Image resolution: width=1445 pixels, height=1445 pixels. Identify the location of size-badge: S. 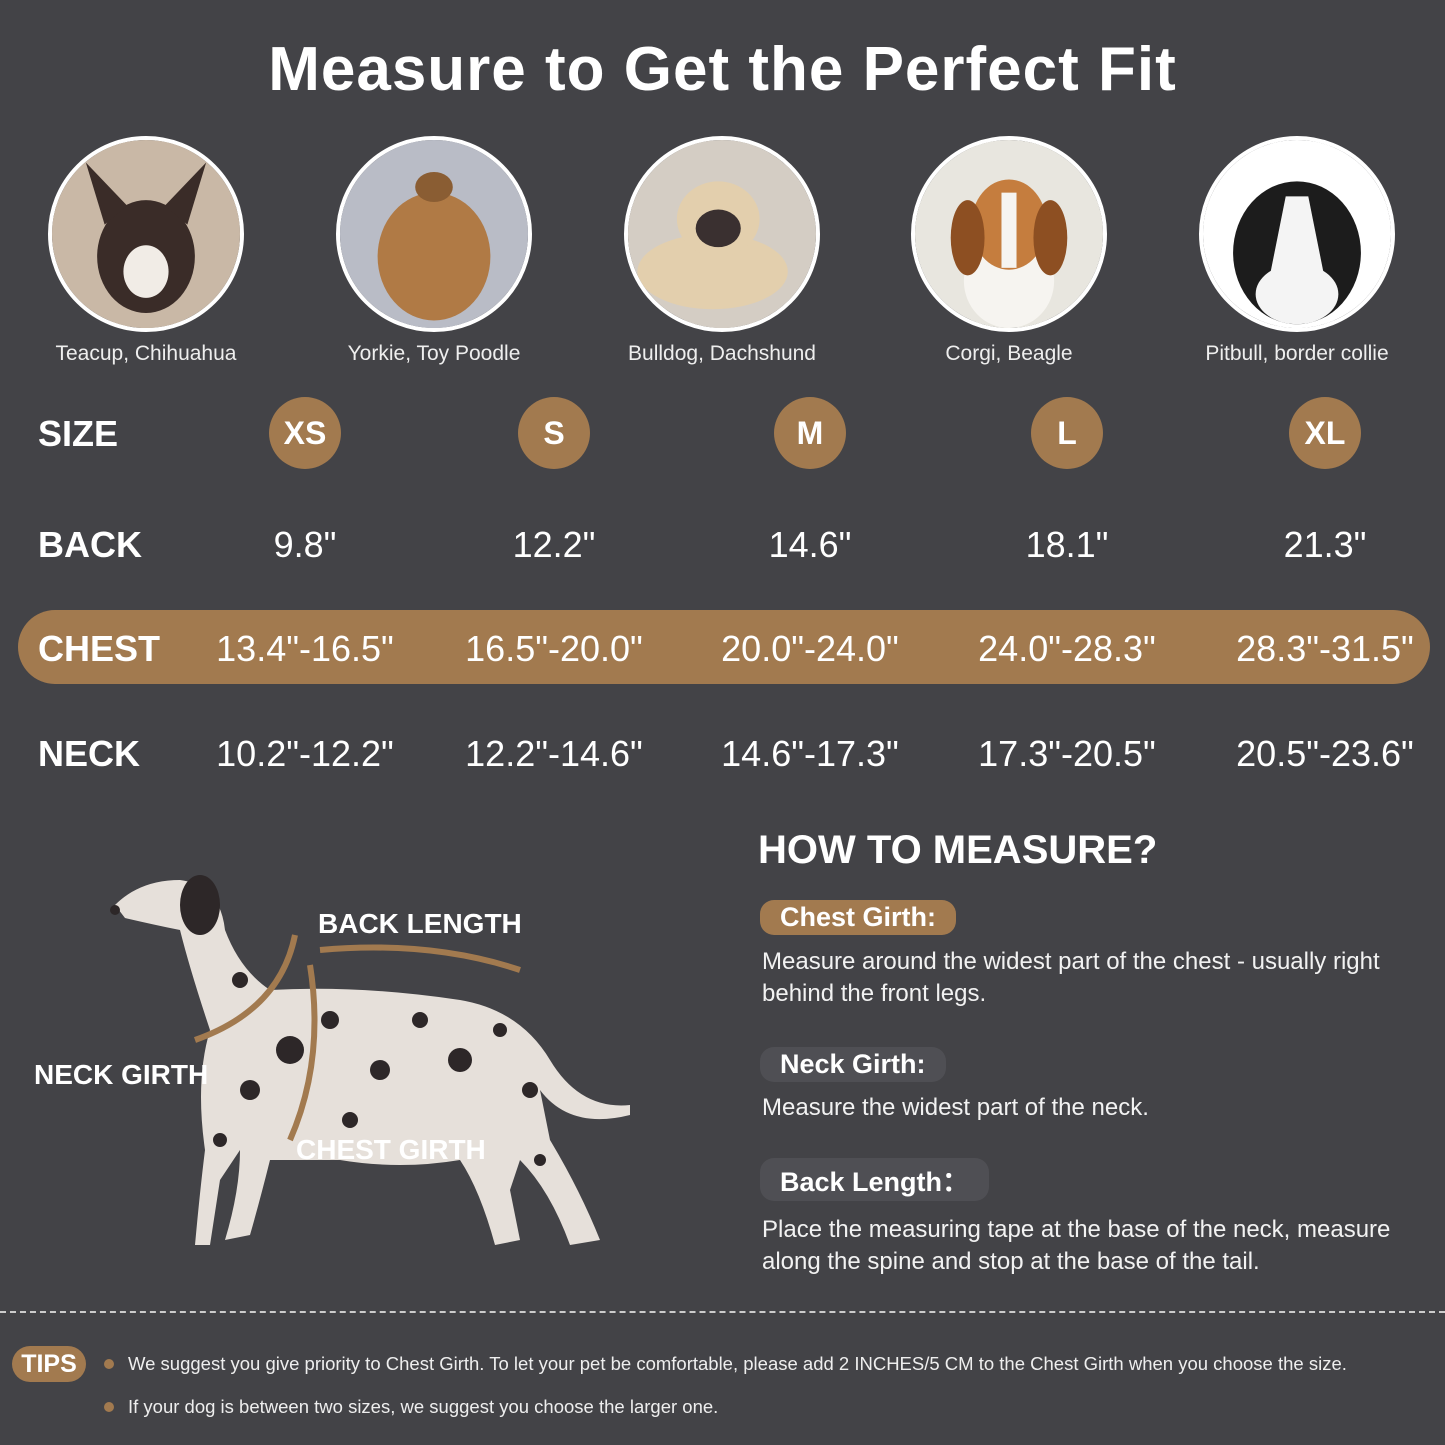
(554, 433).